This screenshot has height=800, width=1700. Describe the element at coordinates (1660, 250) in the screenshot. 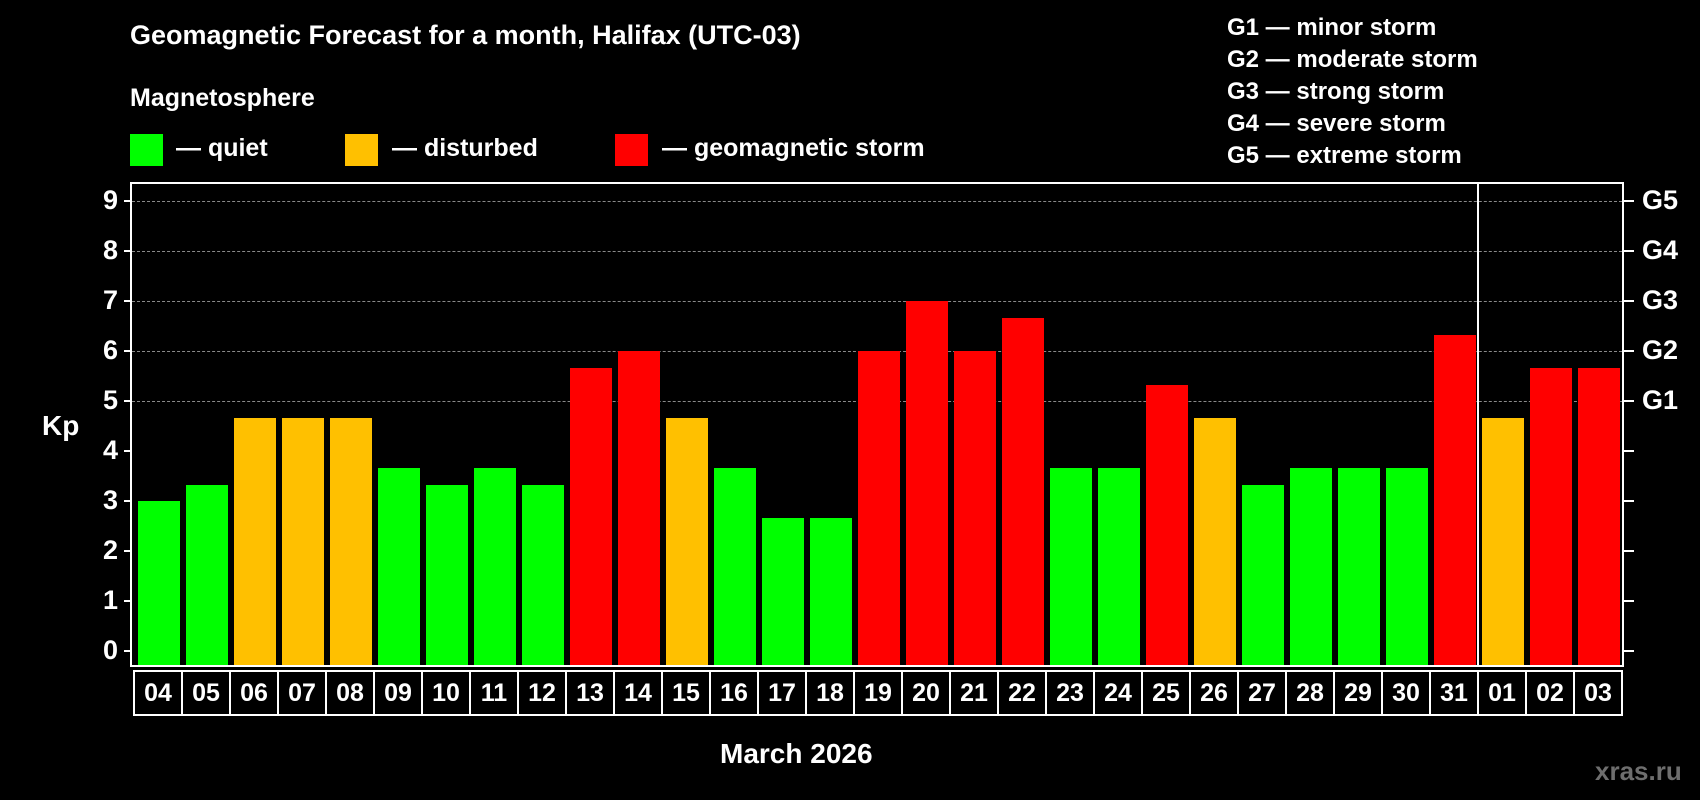

I see `g-level-label: G4` at that location.